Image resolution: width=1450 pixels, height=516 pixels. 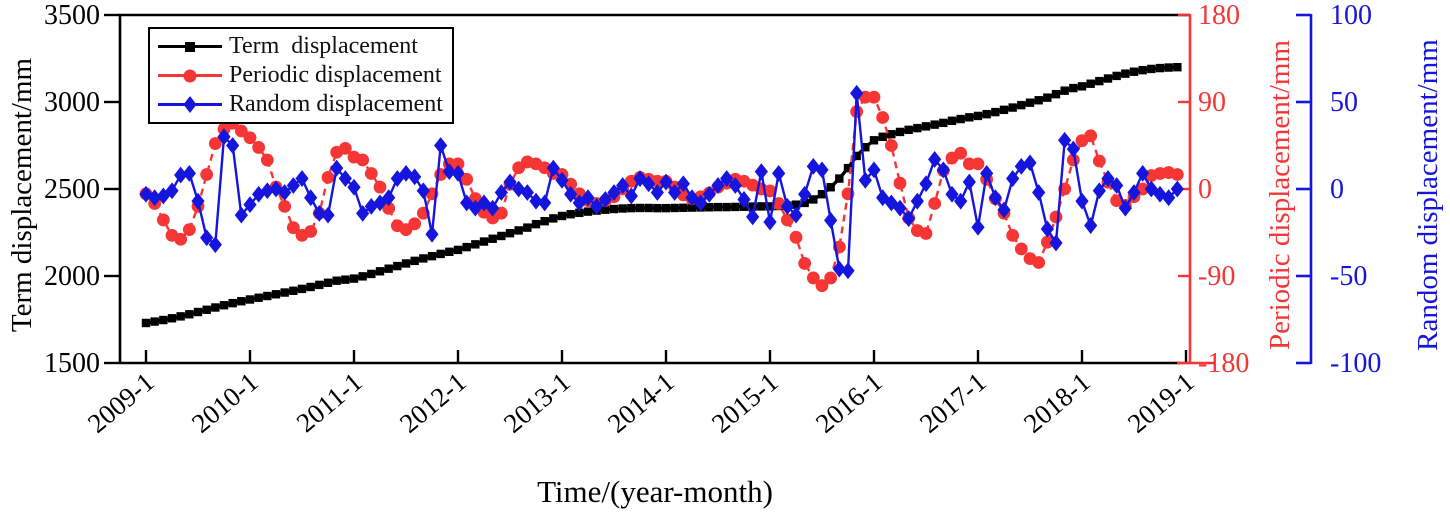 I want to click on legend-label-term: Term displacement, so click(x=323, y=46).